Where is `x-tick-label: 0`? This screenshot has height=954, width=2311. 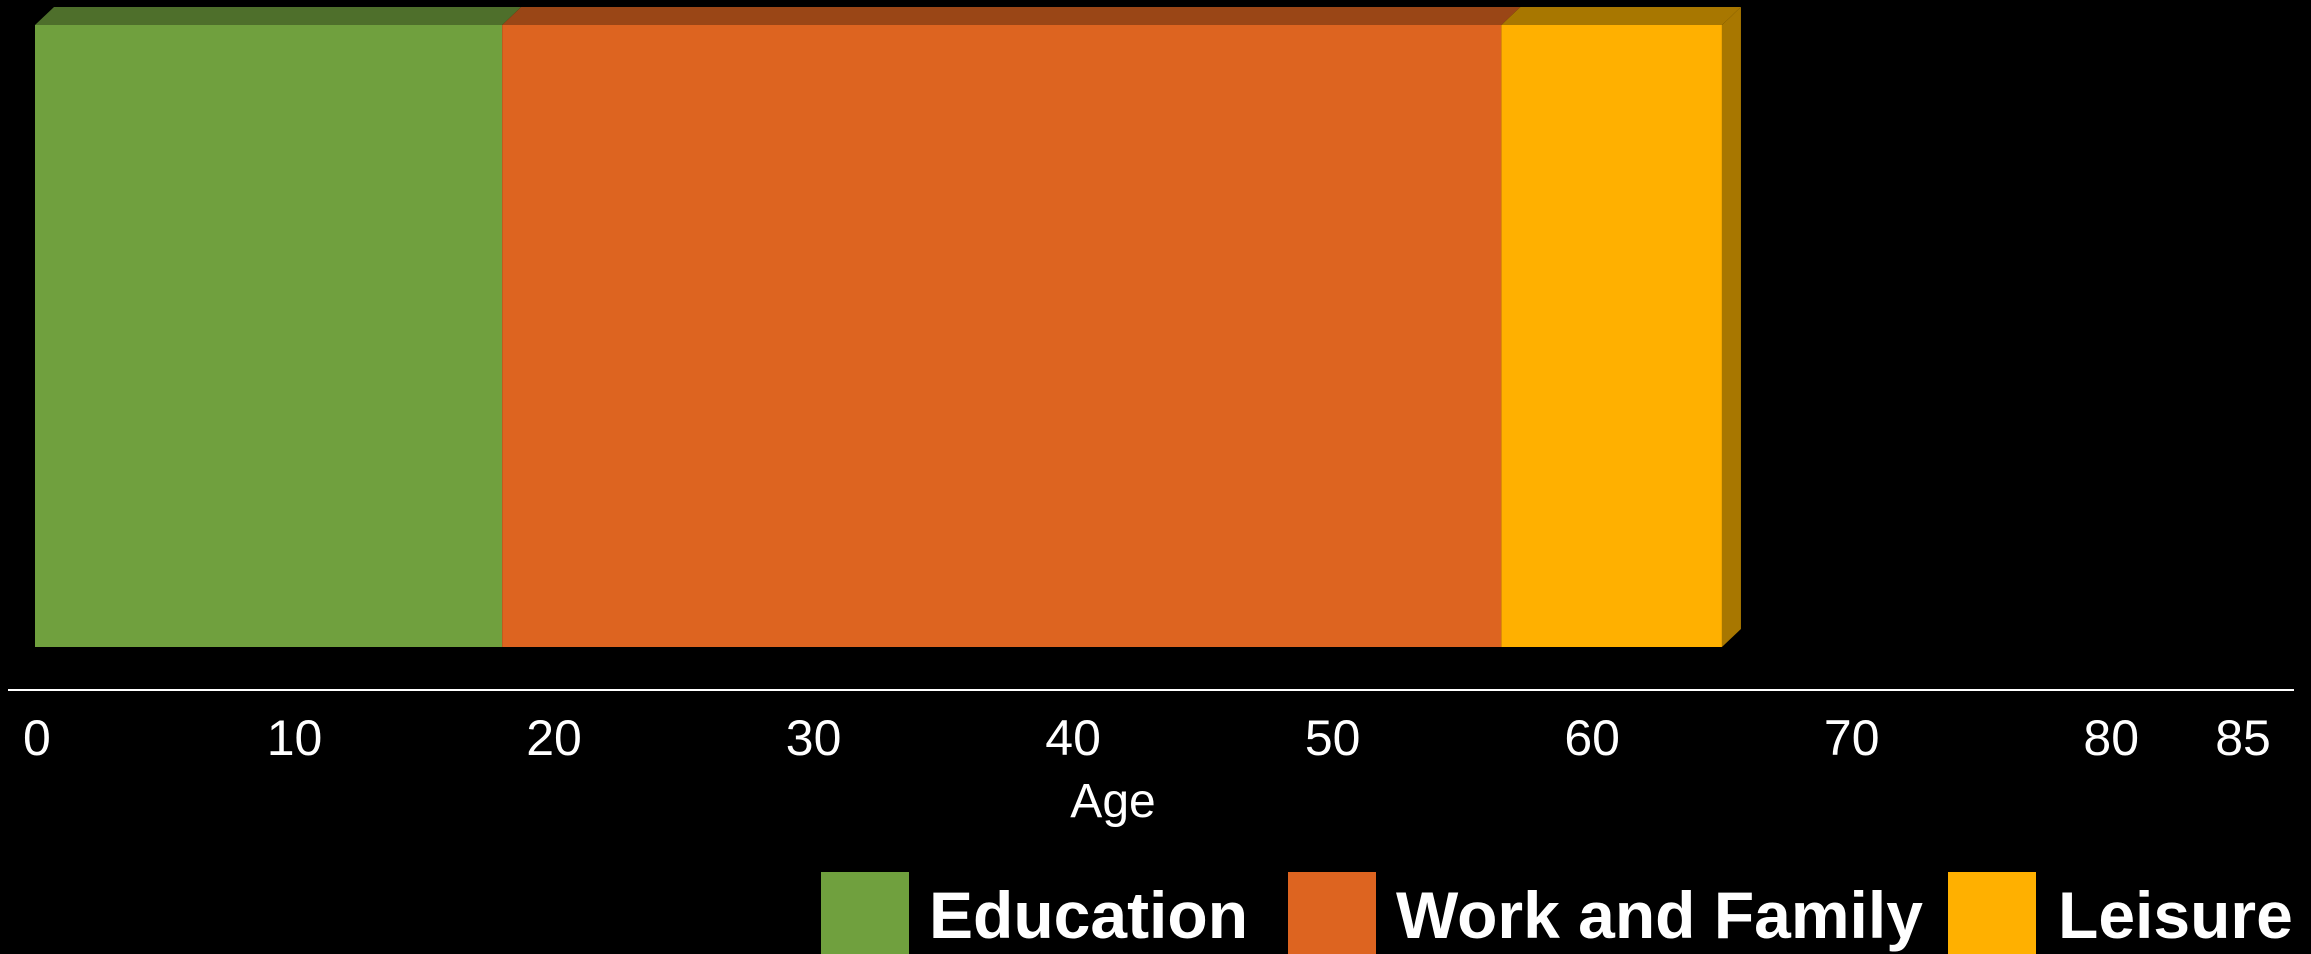
x-tick-label: 0 is located at coordinates (37, 738).